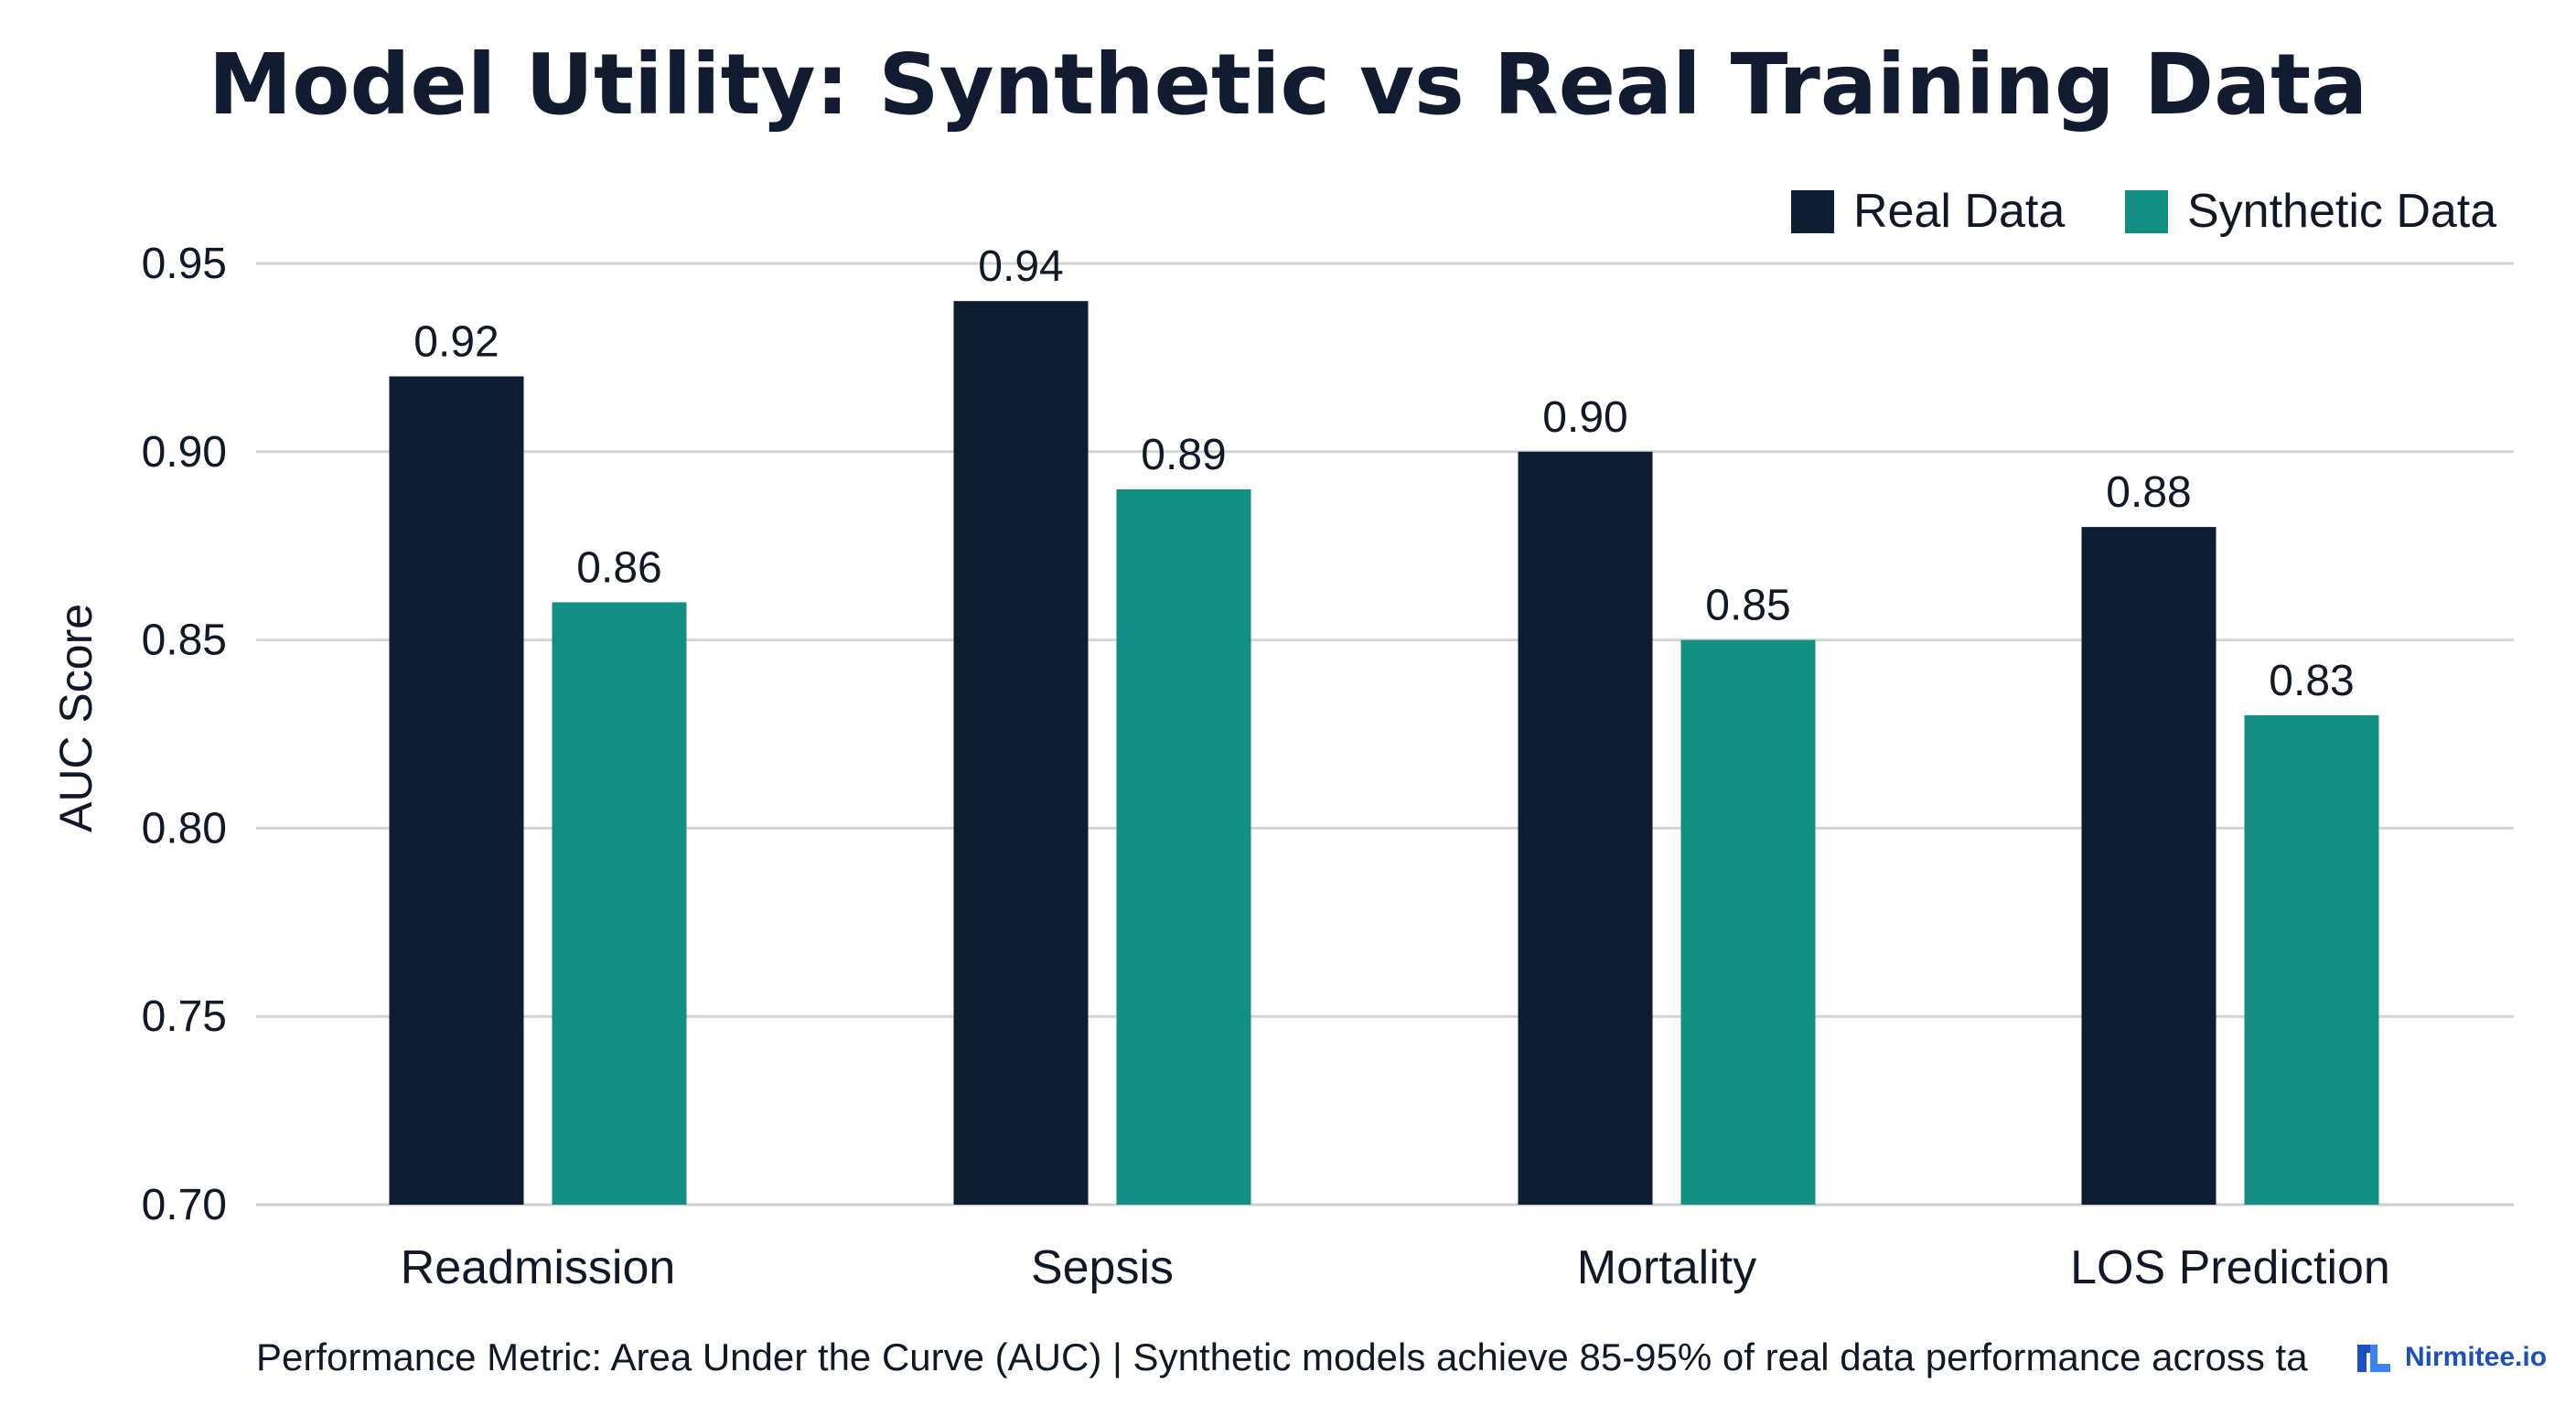  I want to click on data-label: 0.89, so click(1183, 455).